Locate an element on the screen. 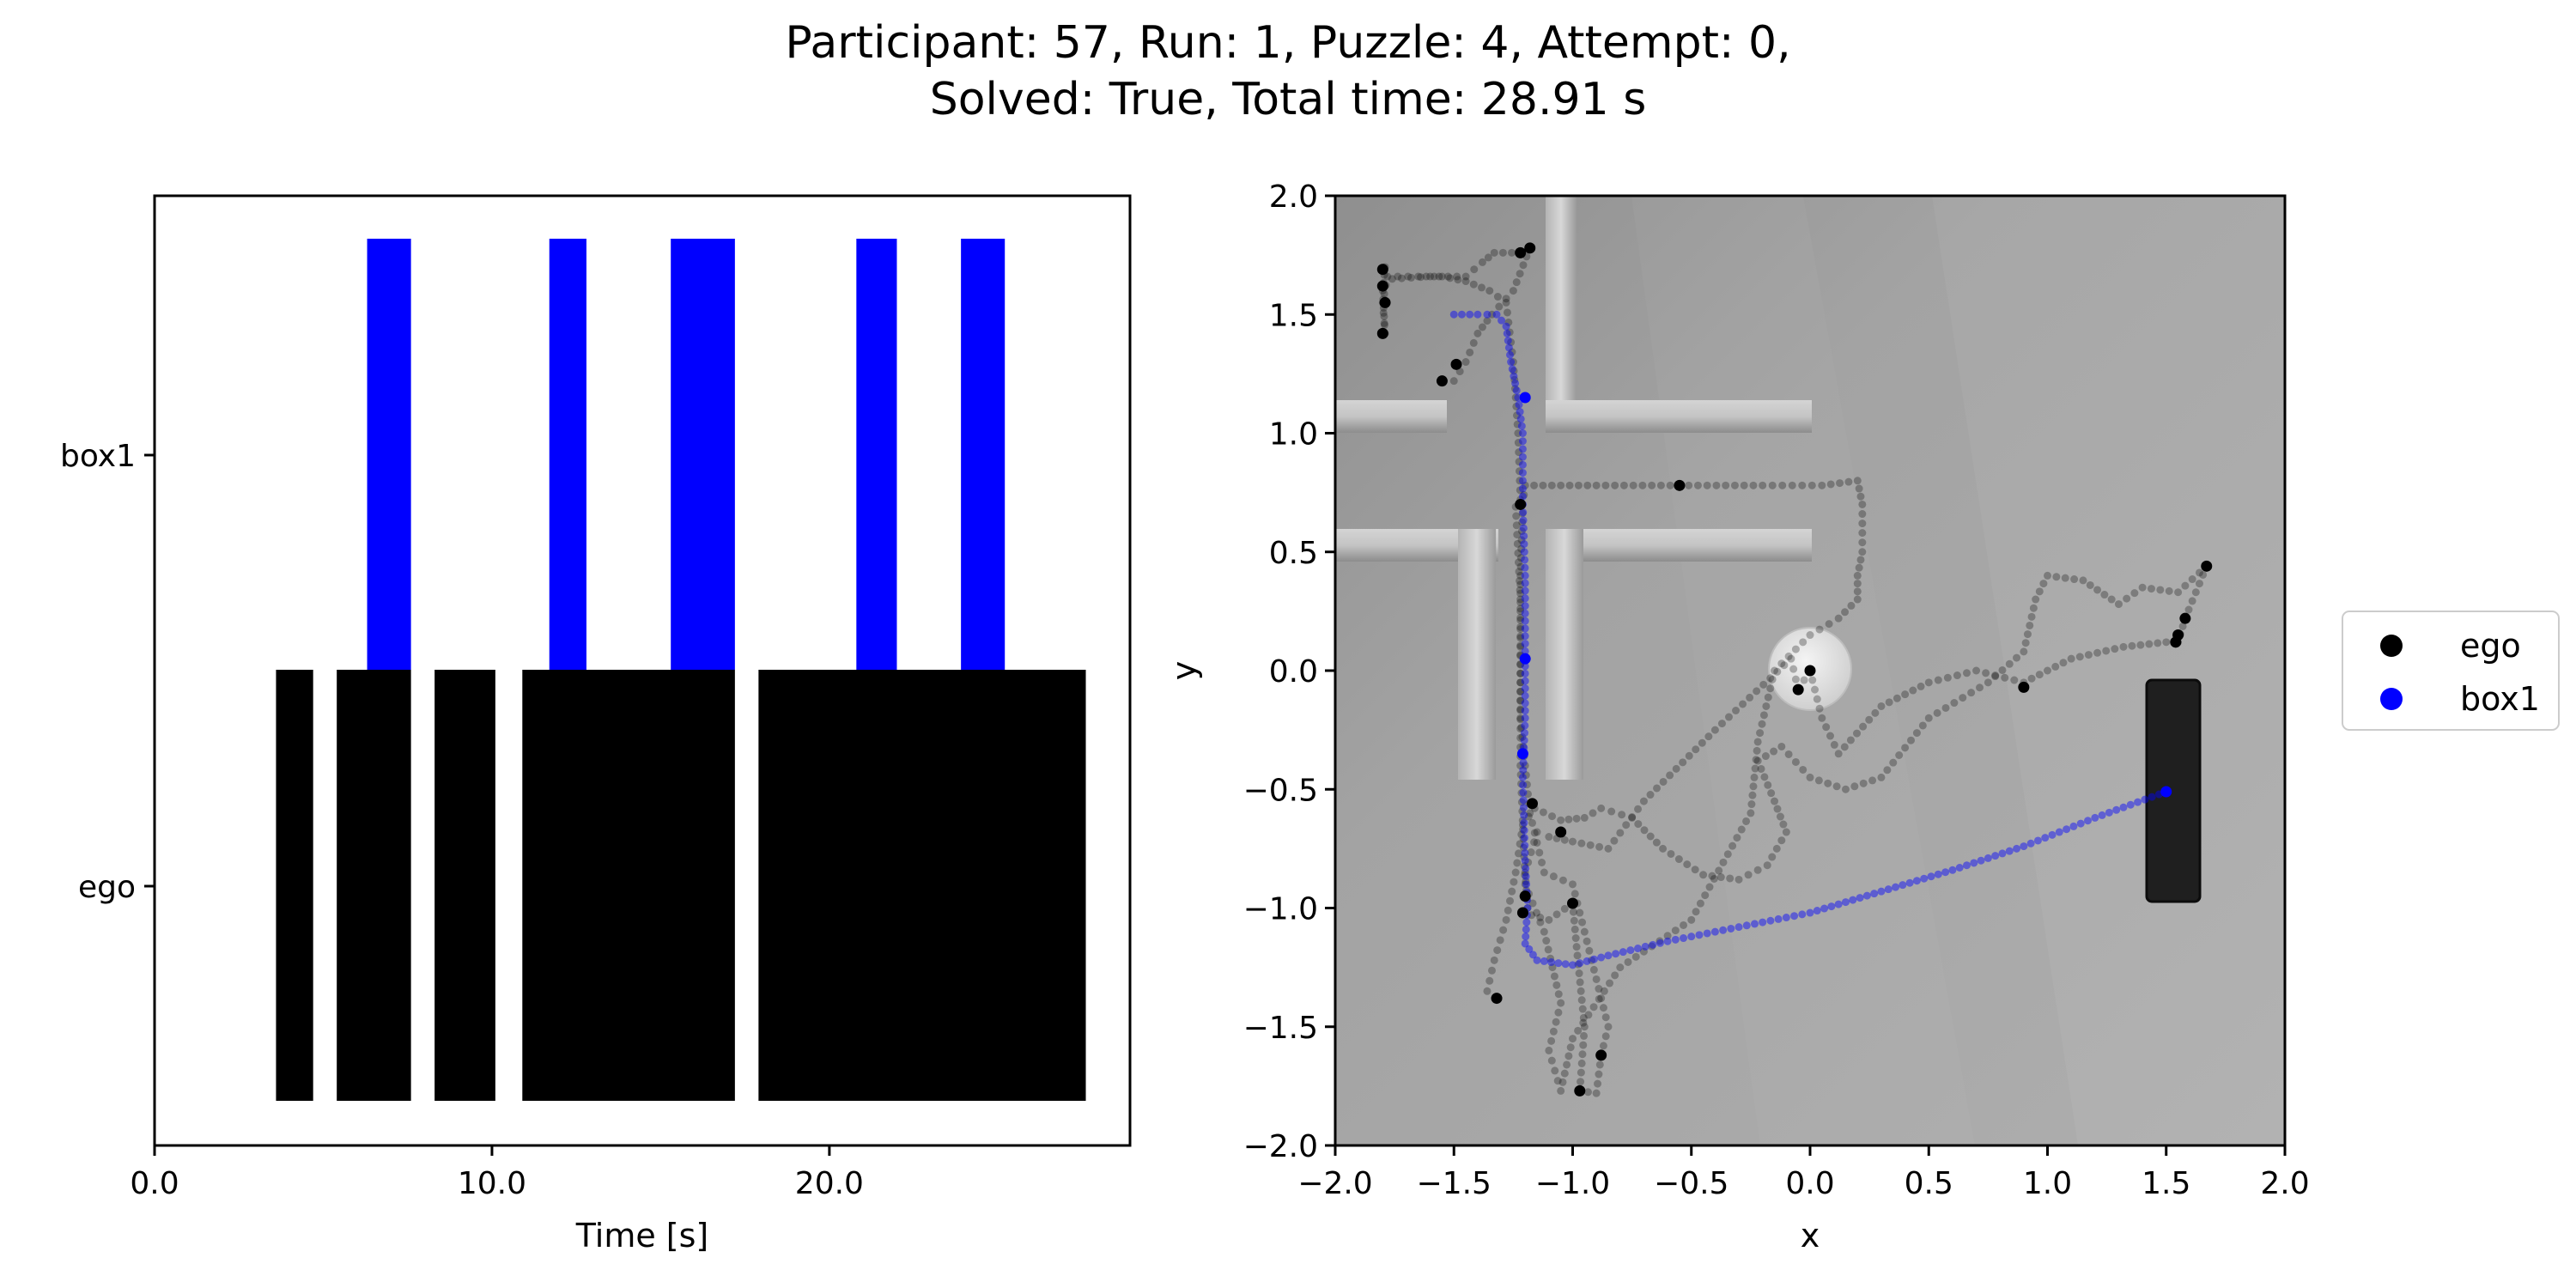  y-tick-label-box1: box1 is located at coordinates (98, 457).